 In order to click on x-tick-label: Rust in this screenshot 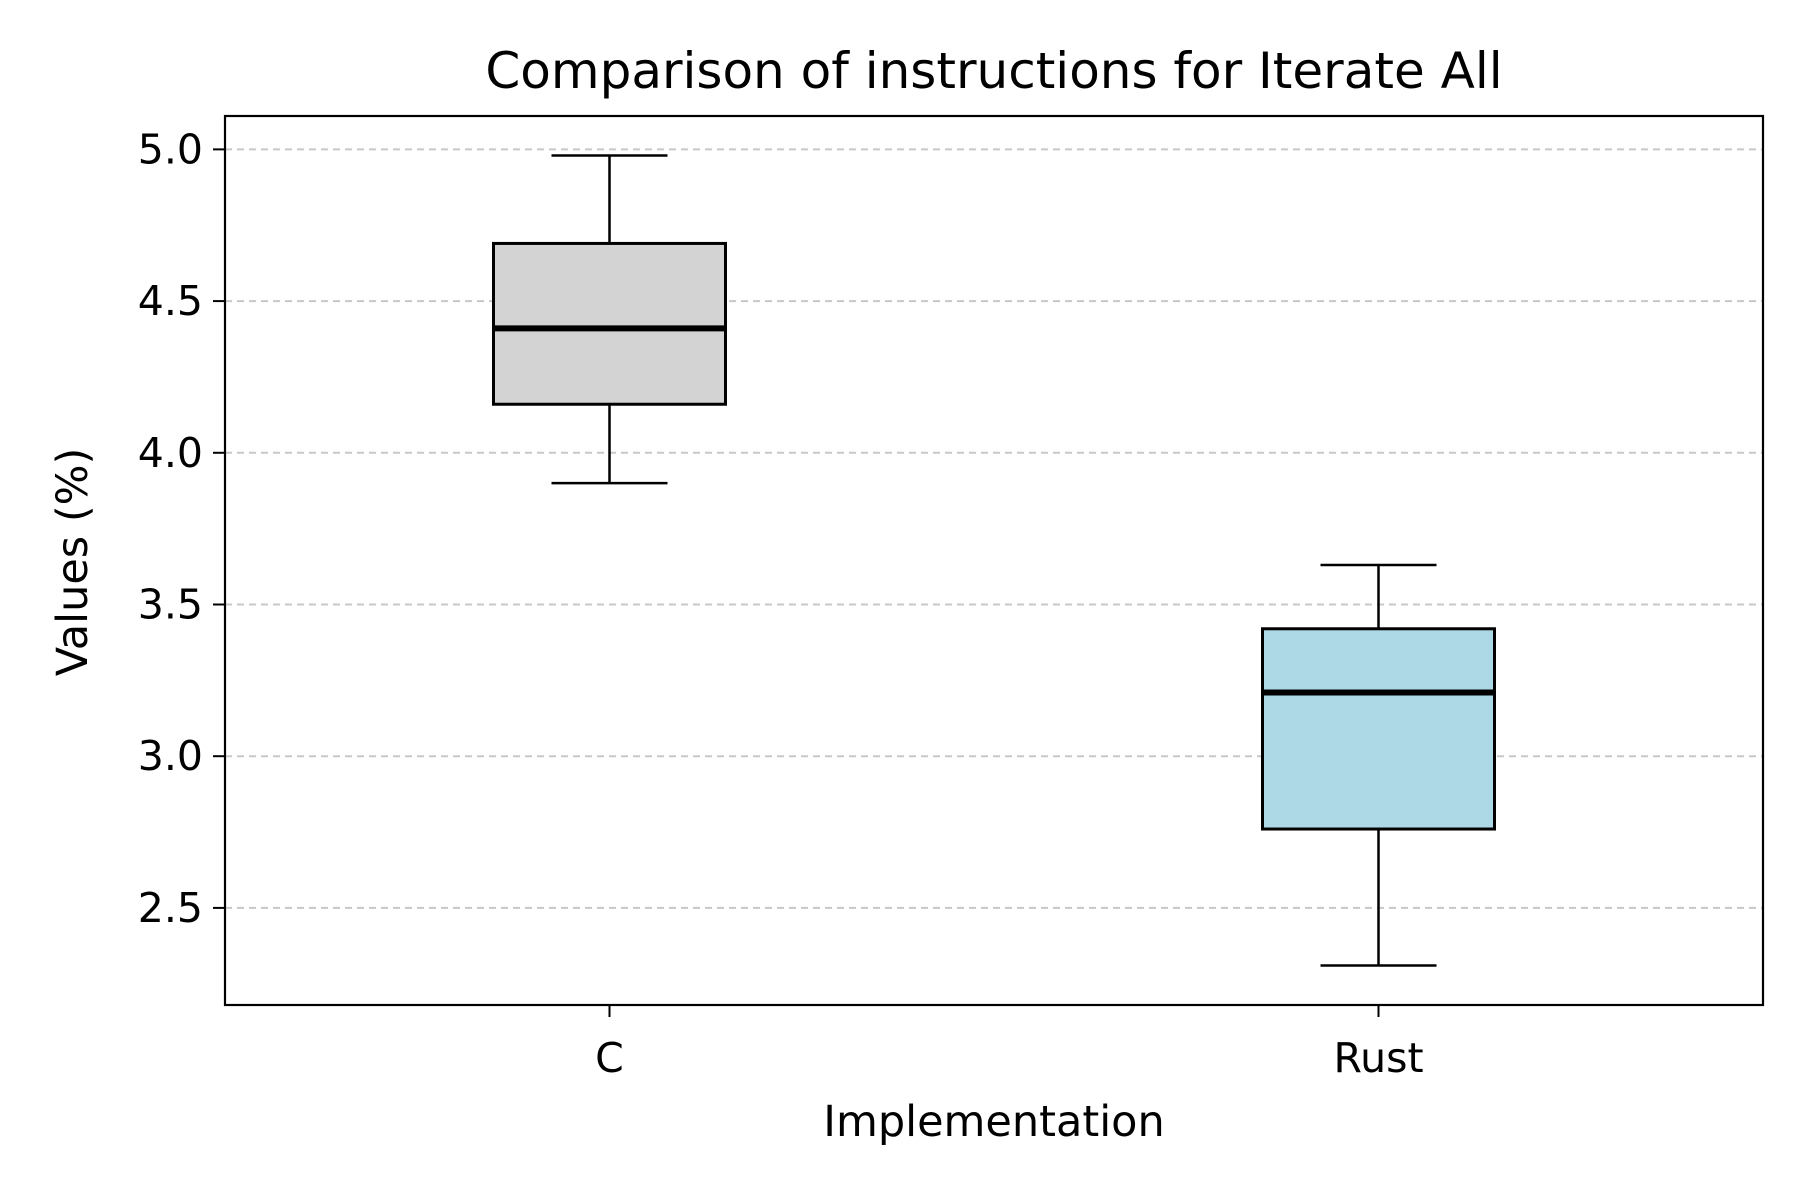, I will do `click(1378, 1058)`.